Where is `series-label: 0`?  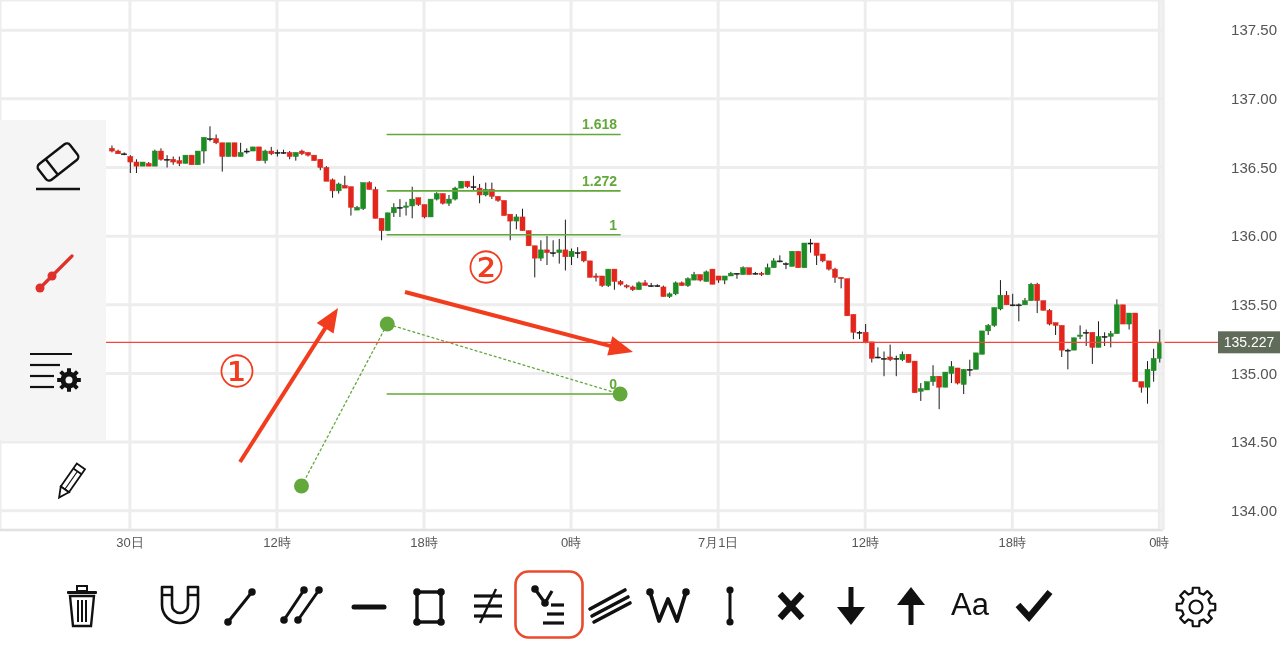 series-label: 0 is located at coordinates (613, 383).